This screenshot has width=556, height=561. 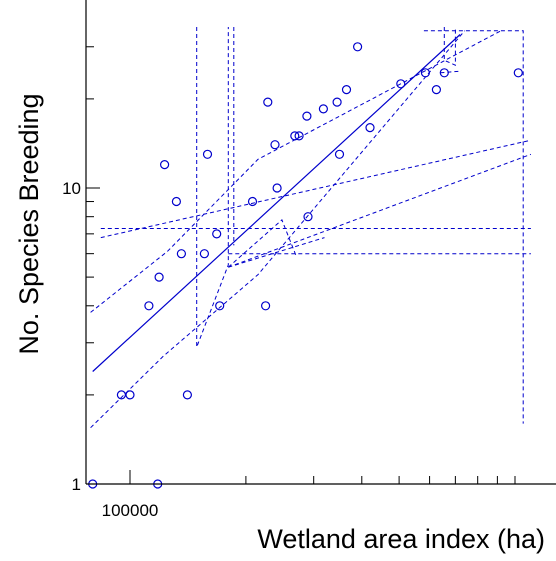 I want to click on x-tick-label: 100000, so click(x=130, y=510).